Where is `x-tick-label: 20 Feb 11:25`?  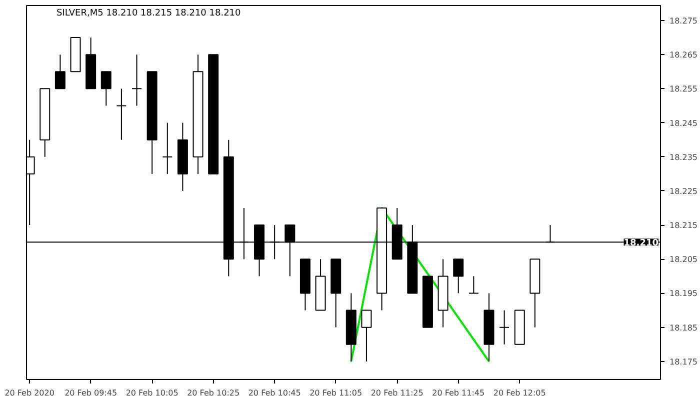 x-tick-label: 20 Feb 11:25 is located at coordinates (397, 393).